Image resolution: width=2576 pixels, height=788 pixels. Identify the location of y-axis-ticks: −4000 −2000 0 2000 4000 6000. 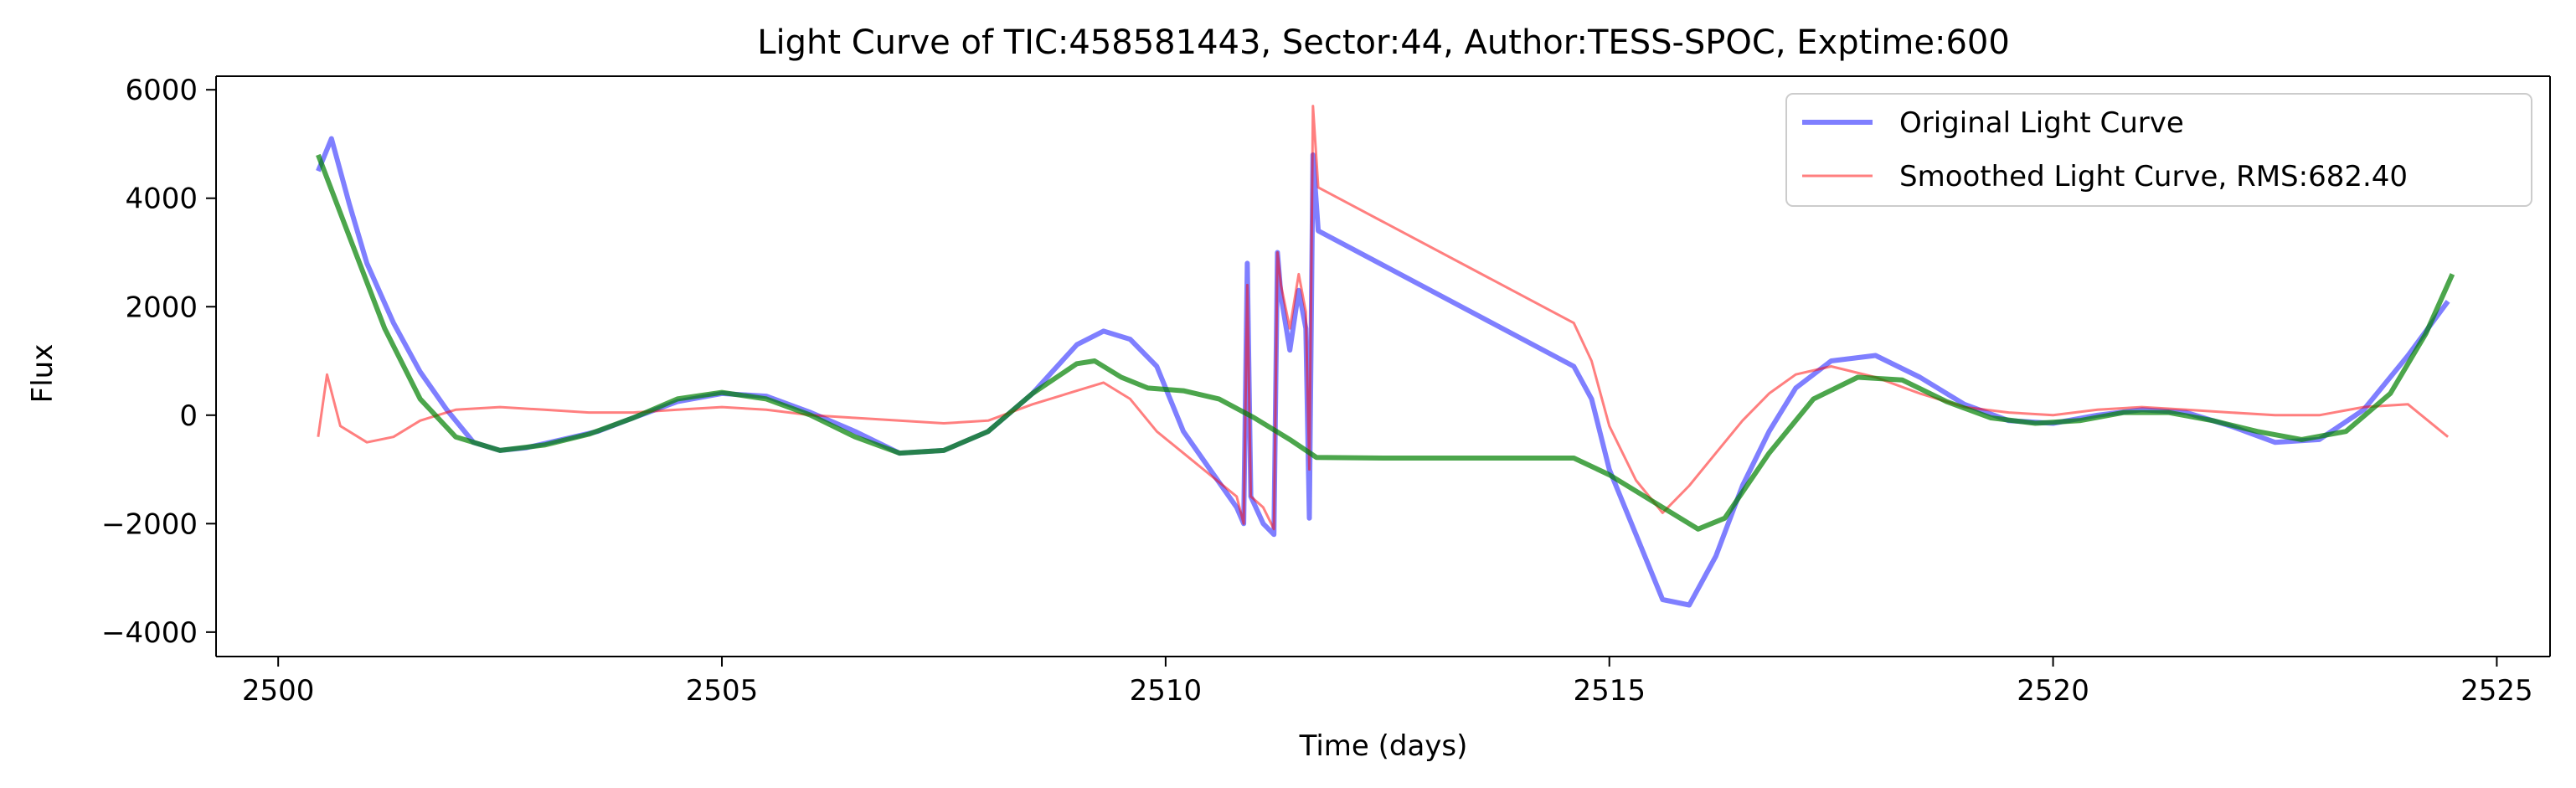
(158, 362).